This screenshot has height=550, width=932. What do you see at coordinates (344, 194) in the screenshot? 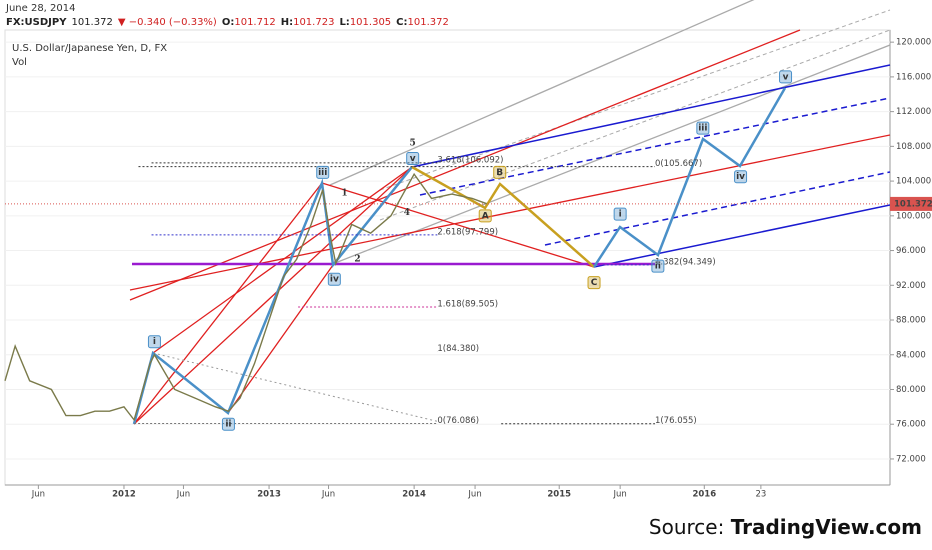
I see `wave-label: 1` at bounding box center [344, 194].